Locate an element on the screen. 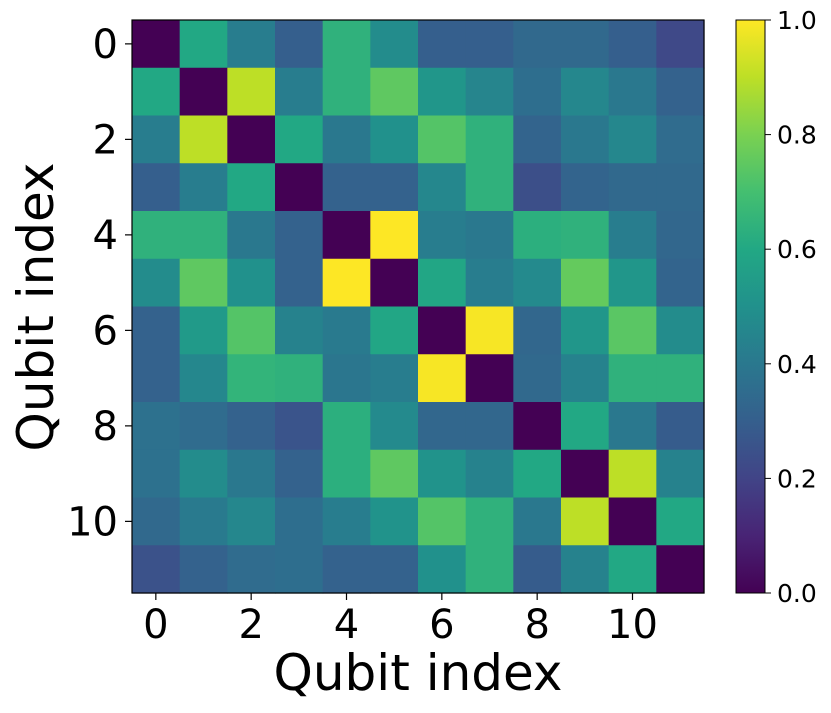 This screenshot has width=831, height=713. x-tick-label-8: 8 is located at coordinates (536, 625).